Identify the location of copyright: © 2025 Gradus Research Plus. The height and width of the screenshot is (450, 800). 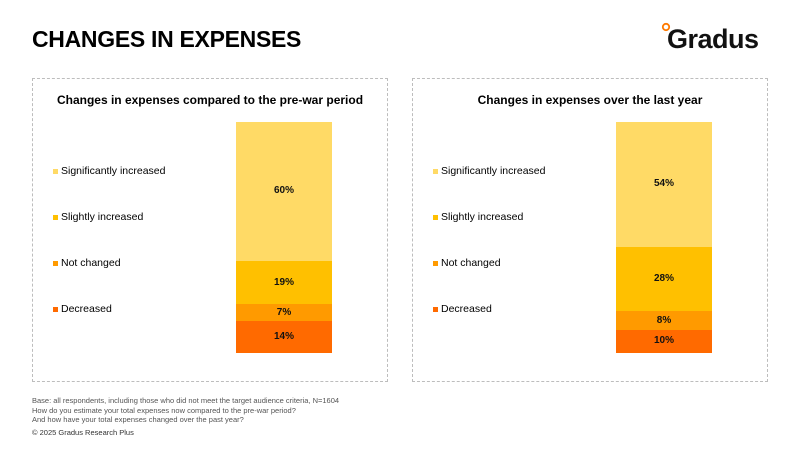
(83, 432).